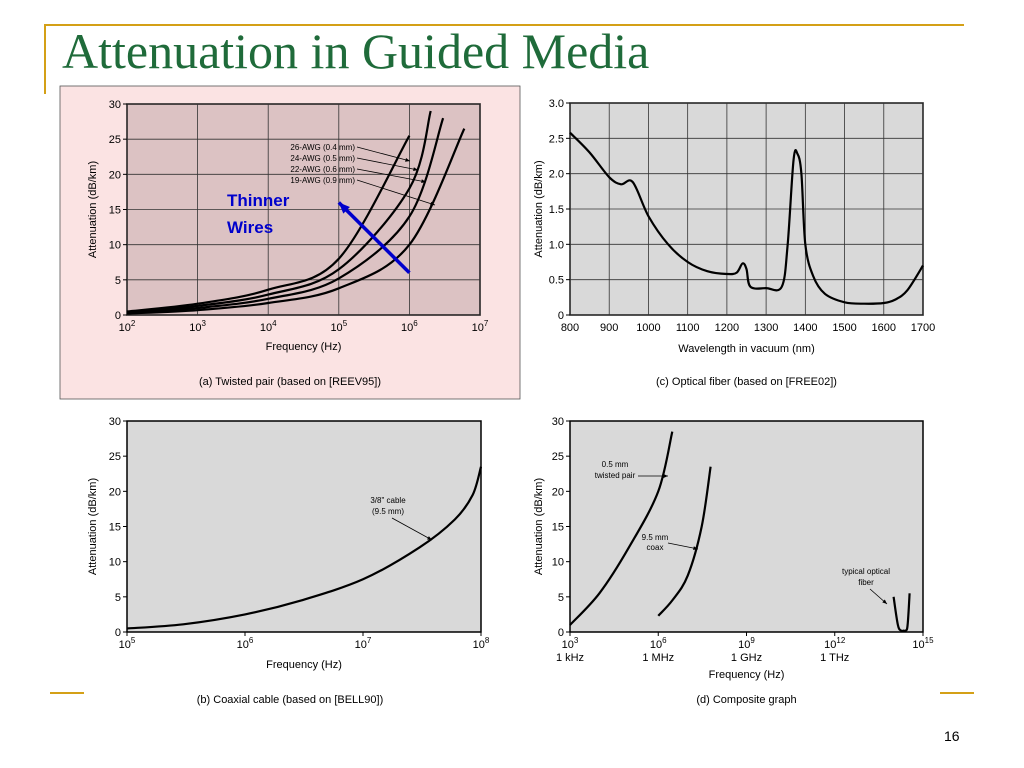 The width and height of the screenshot is (1024, 768). I want to click on panel-a-xlabel: Frequency (Hz), so click(304, 347).